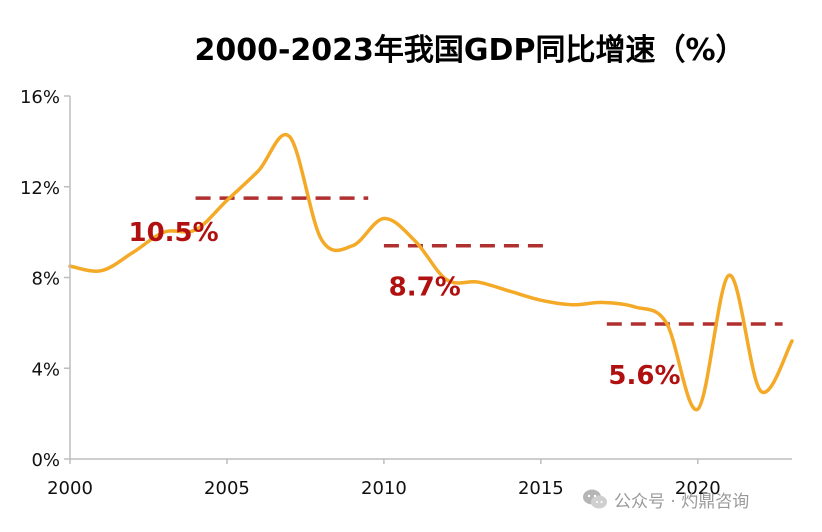  I want to click on y-tick-label: 8%, so click(45, 279).